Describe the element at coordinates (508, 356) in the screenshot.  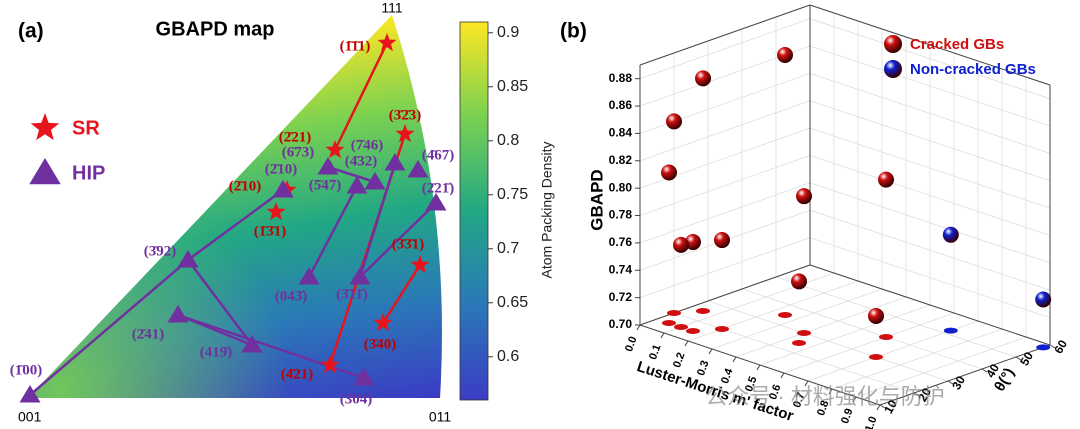
I see `colorbar-tick-label: 0.6` at that location.